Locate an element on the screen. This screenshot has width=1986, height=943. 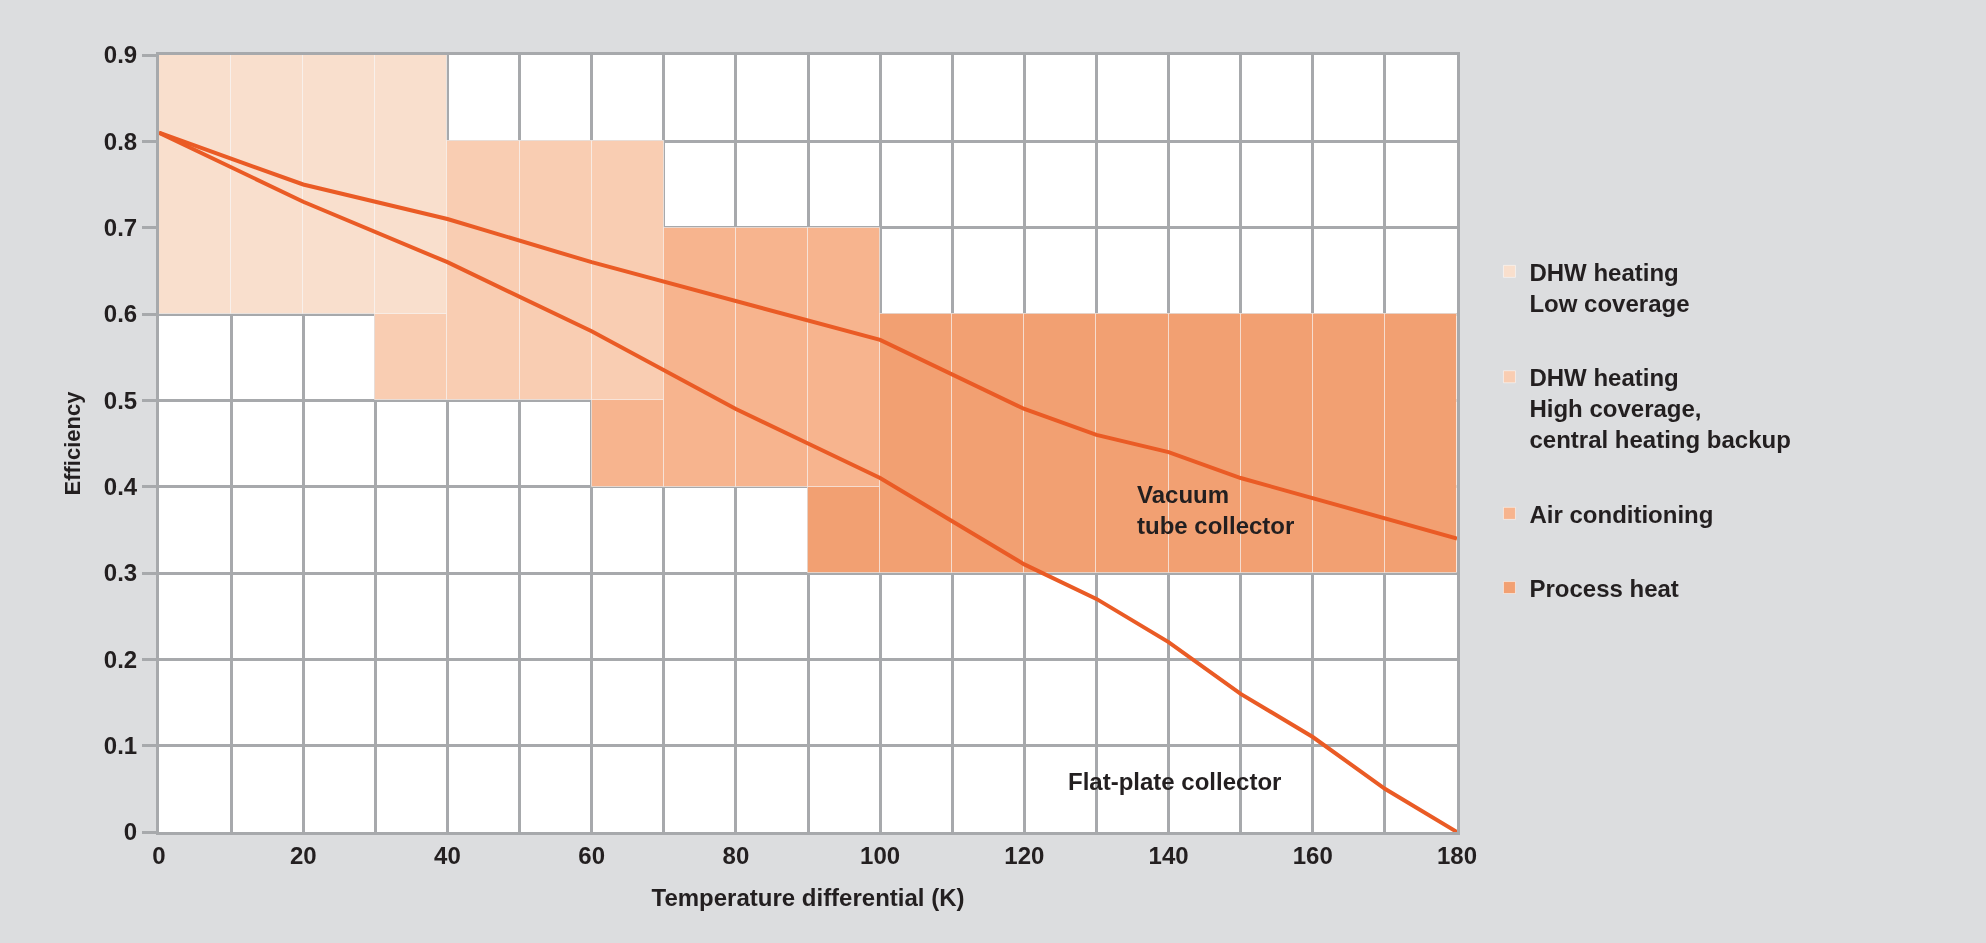
x-tick-label: 80 is located at coordinates (736, 855).